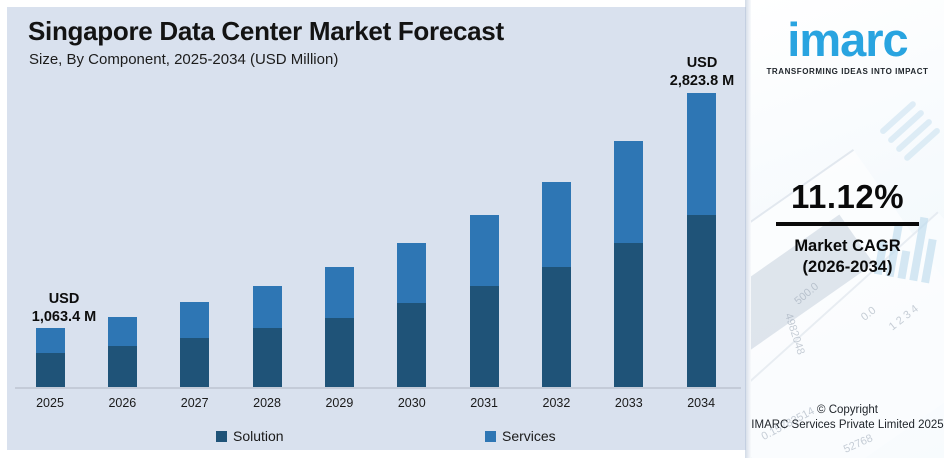 Image resolution: width=950 pixels, height=458 pixels. What do you see at coordinates (122, 403) in the screenshot?
I see `x-axis-label-2026: 2026` at bounding box center [122, 403].